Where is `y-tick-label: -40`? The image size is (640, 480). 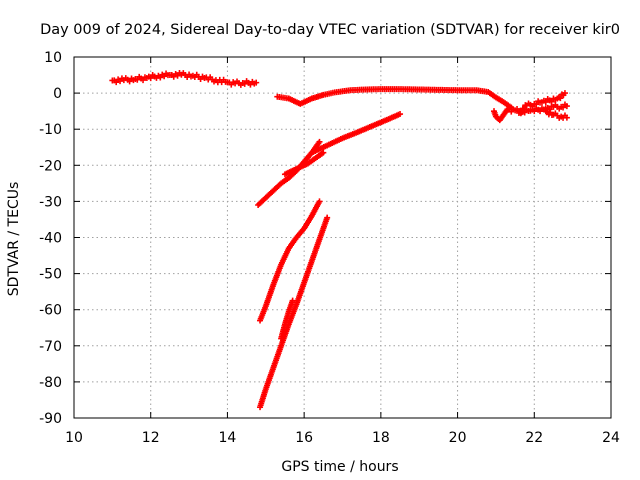 y-tick-label: -40 is located at coordinates (50, 239).